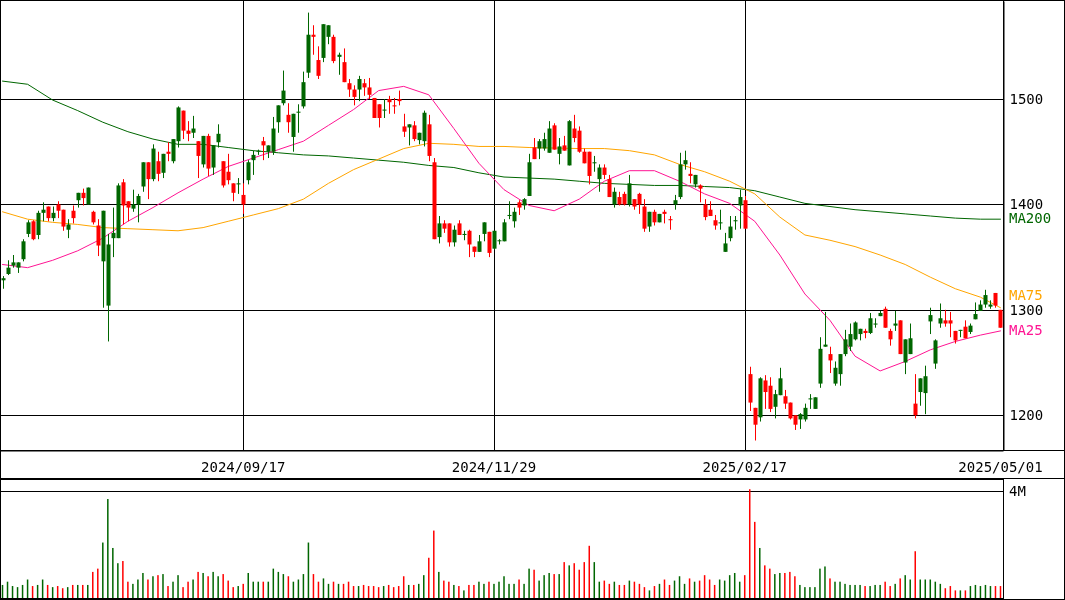  Describe the element at coordinates (744, 467) in the screenshot. I see `x-tick-label: 2025/02/17` at that location.